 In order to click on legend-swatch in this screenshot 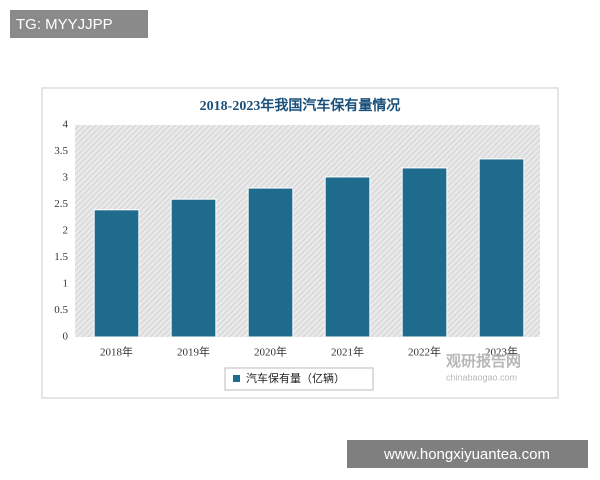, I will do `click(236, 378)`.